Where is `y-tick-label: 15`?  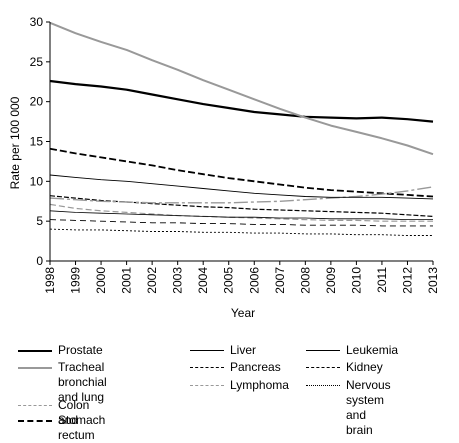
y-tick-label: 15 is located at coordinates (37, 142).